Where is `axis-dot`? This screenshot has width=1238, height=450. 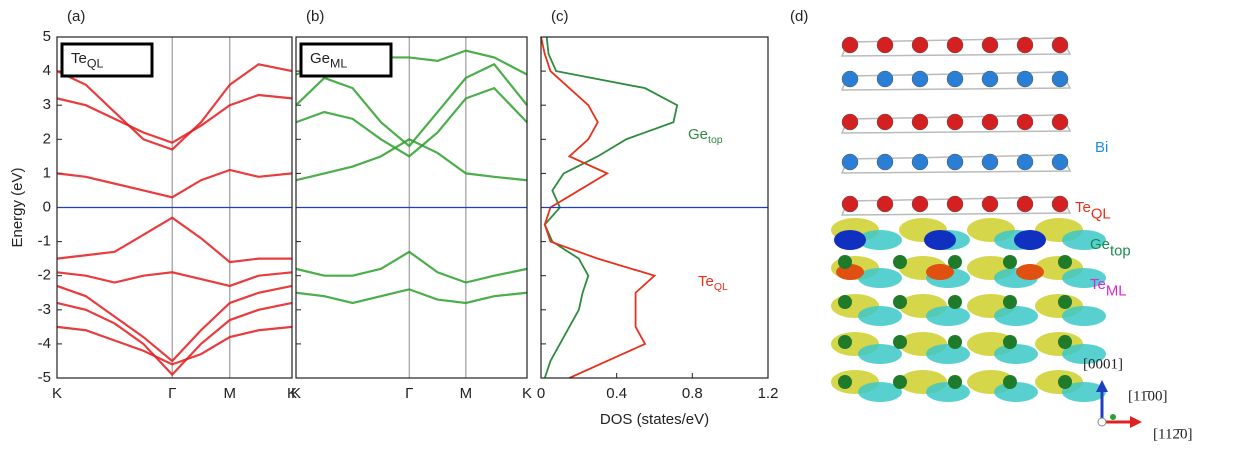
axis-dot is located at coordinates (1113, 417).